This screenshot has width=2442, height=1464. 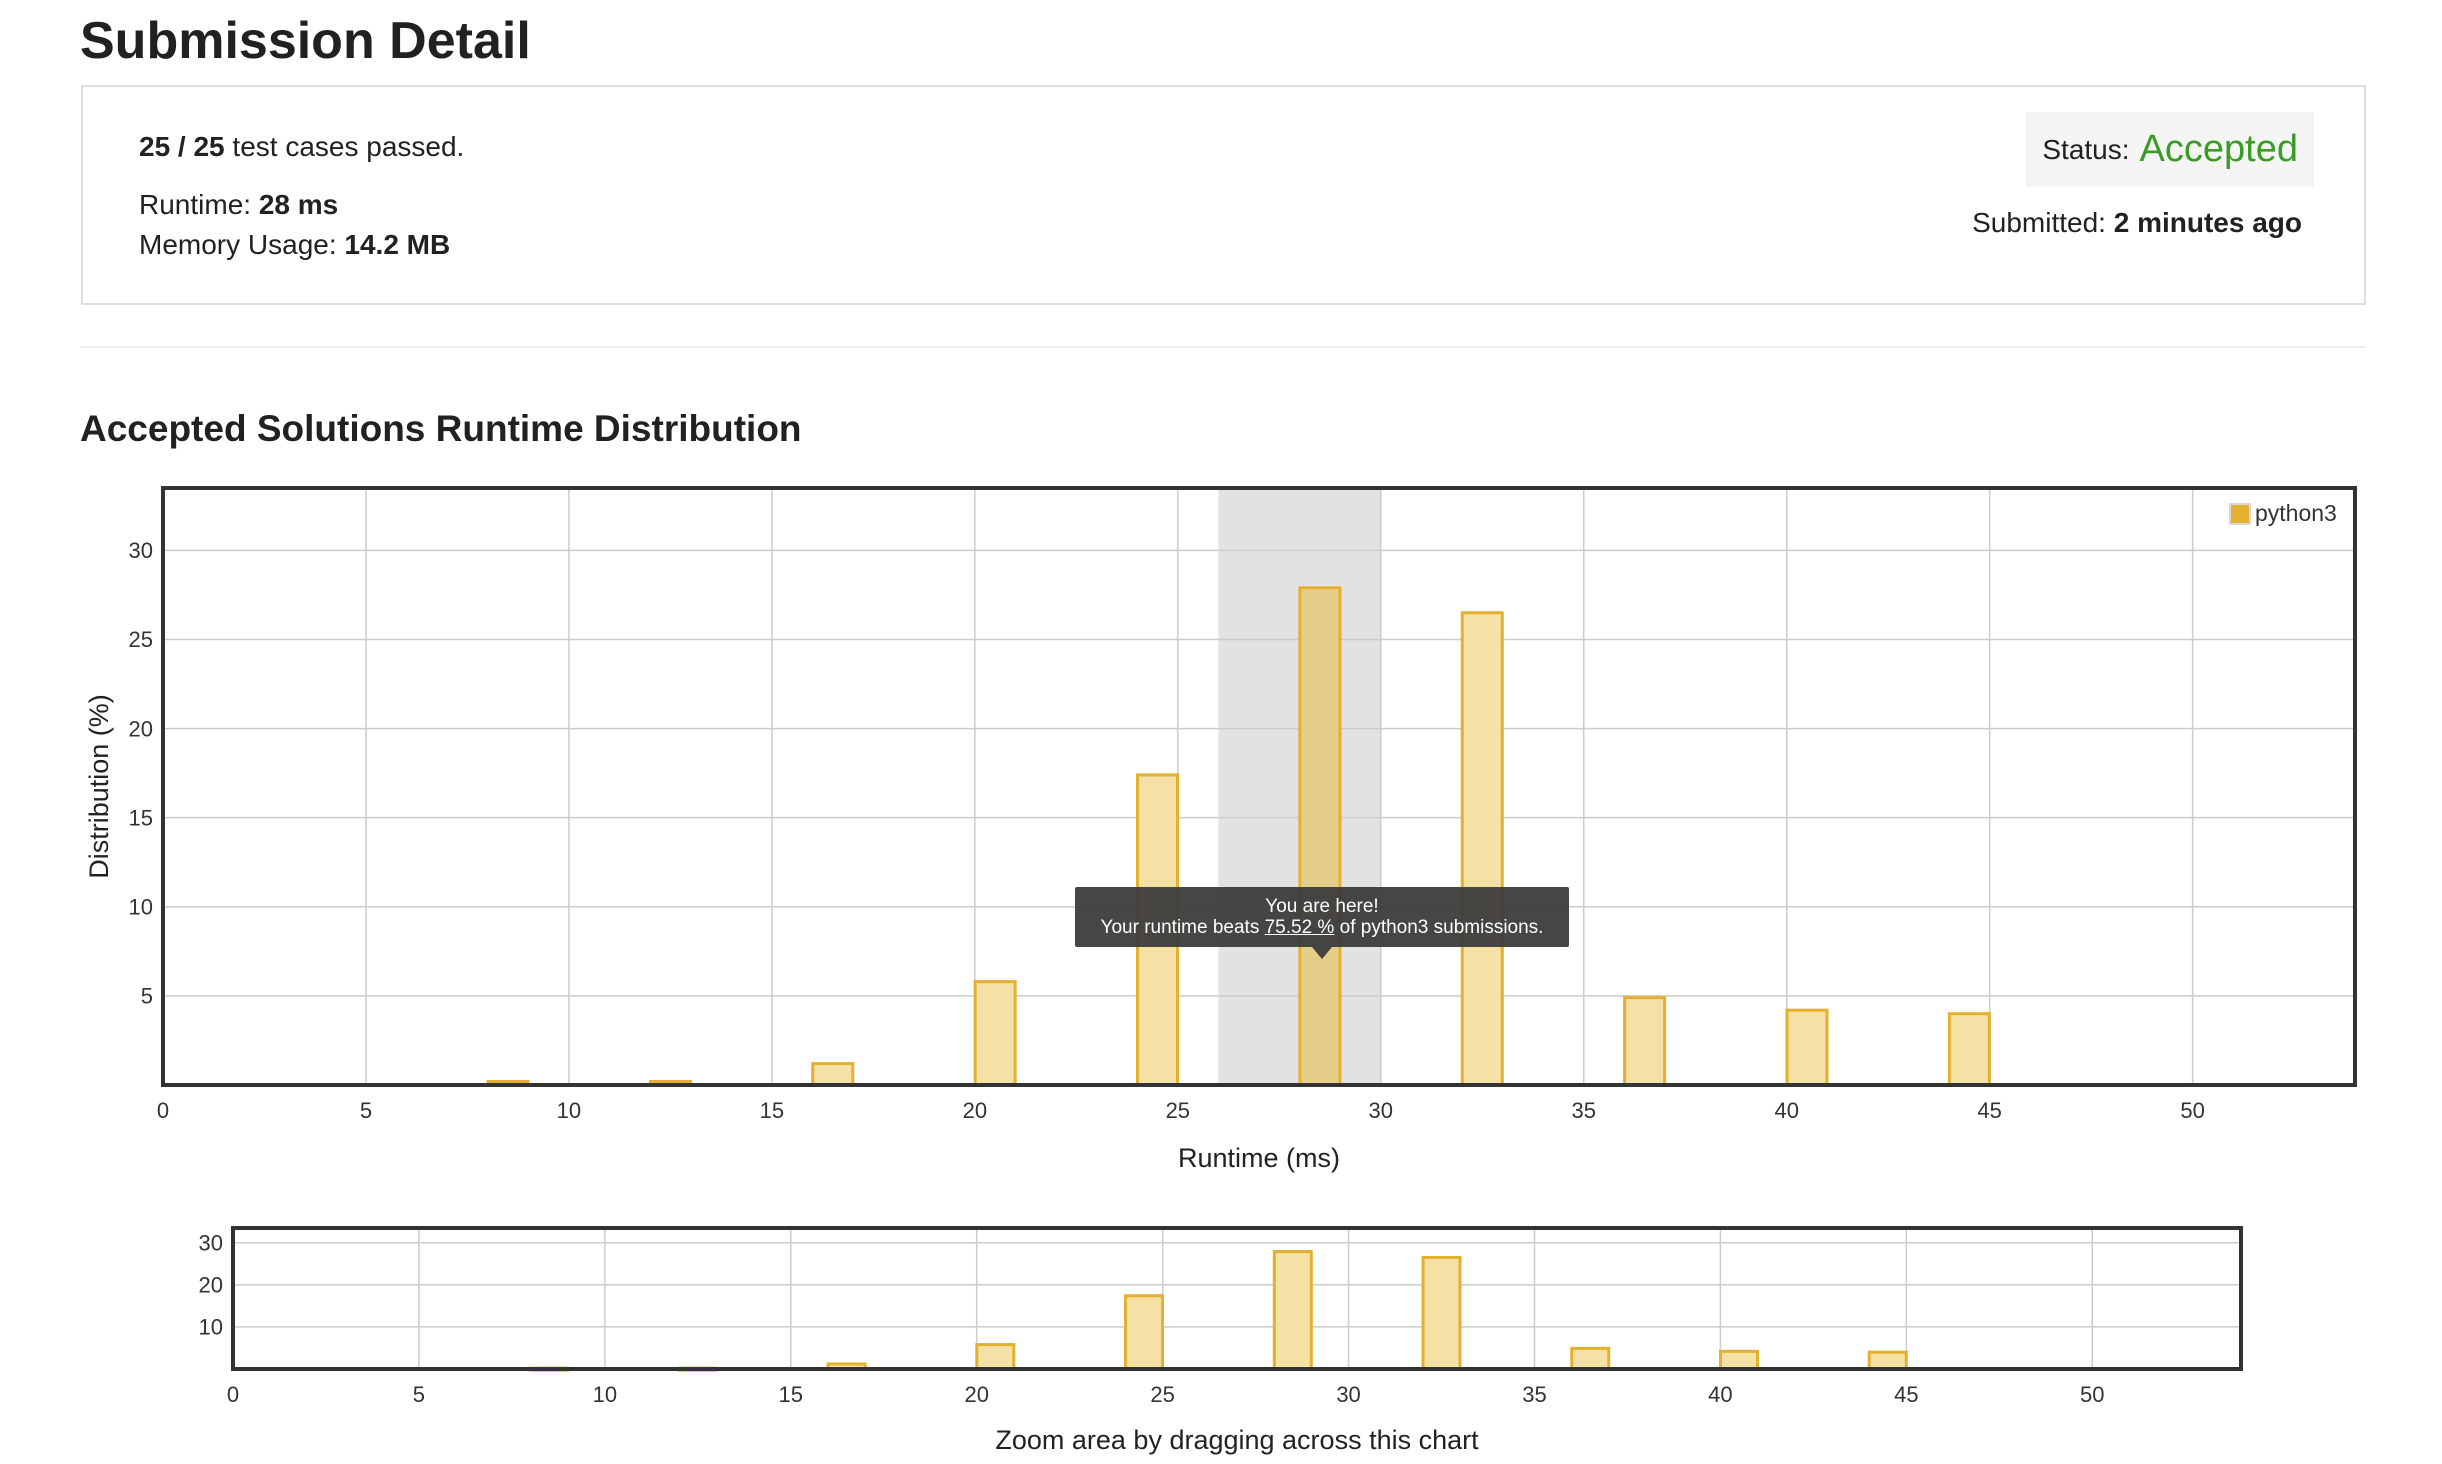 What do you see at coordinates (2086, 149) in the screenshot?
I see `status-label: Status:` at bounding box center [2086, 149].